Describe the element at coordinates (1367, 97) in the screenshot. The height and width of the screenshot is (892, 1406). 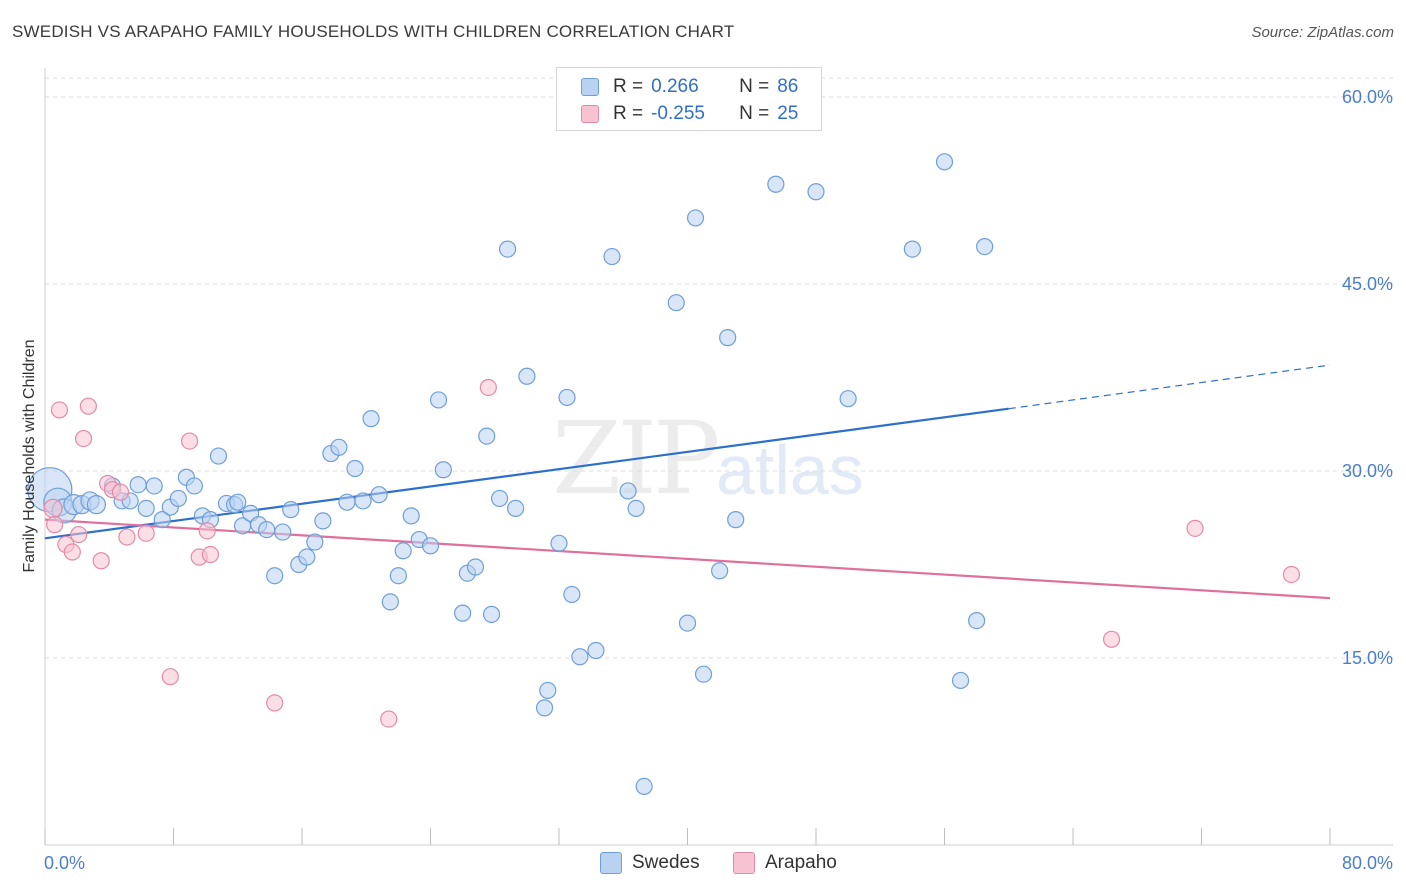
I see `y-tick-label: 60.0%` at that location.